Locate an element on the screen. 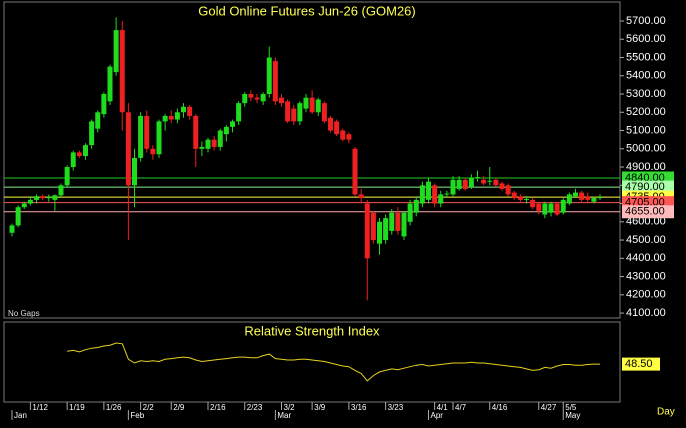 Image resolution: width=686 pixels, height=428 pixels. y-tick-label: 4500.00 is located at coordinates (646, 240).